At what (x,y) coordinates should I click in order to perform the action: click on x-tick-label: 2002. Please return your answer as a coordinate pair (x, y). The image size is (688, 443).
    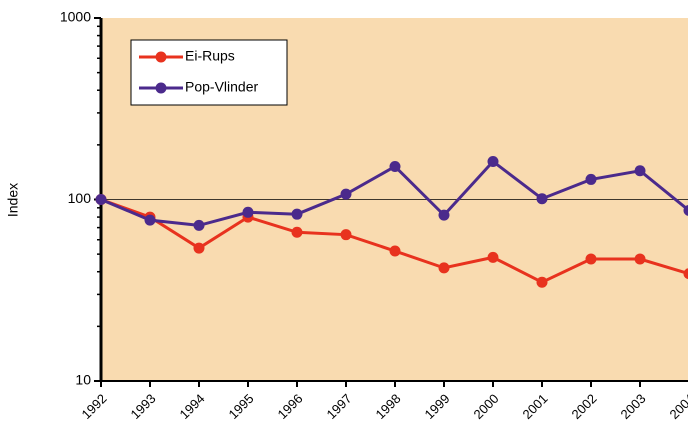
    Looking at the image, I should click on (583, 406).